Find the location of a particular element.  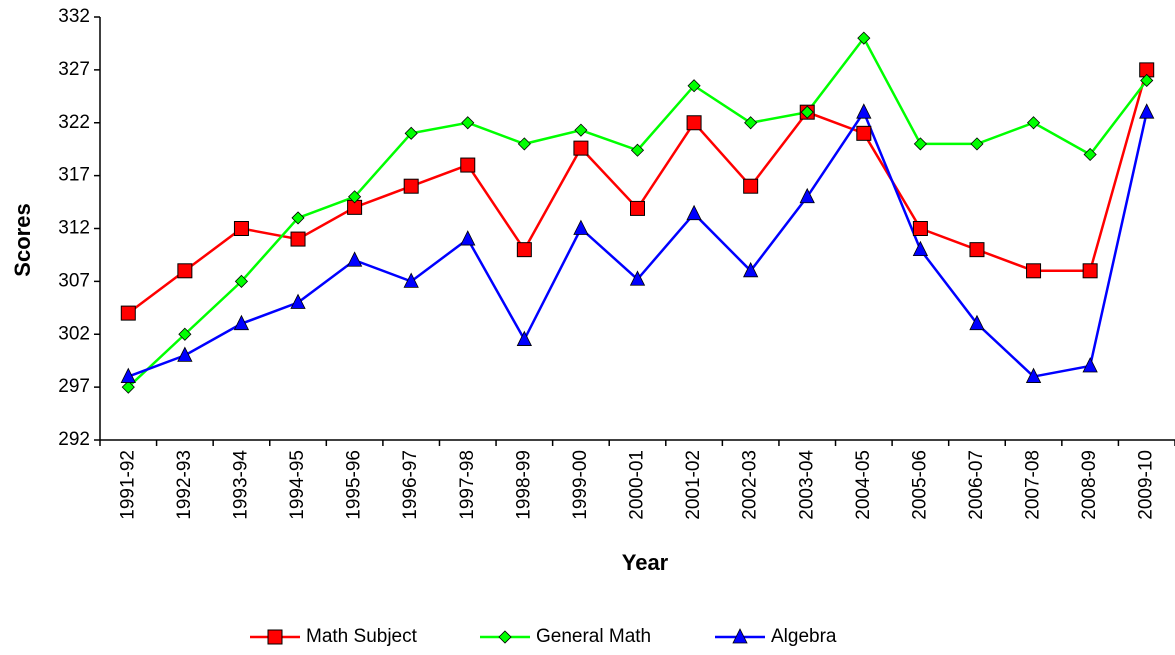

x-tick-label: 2000-01 is located at coordinates (637, 485).